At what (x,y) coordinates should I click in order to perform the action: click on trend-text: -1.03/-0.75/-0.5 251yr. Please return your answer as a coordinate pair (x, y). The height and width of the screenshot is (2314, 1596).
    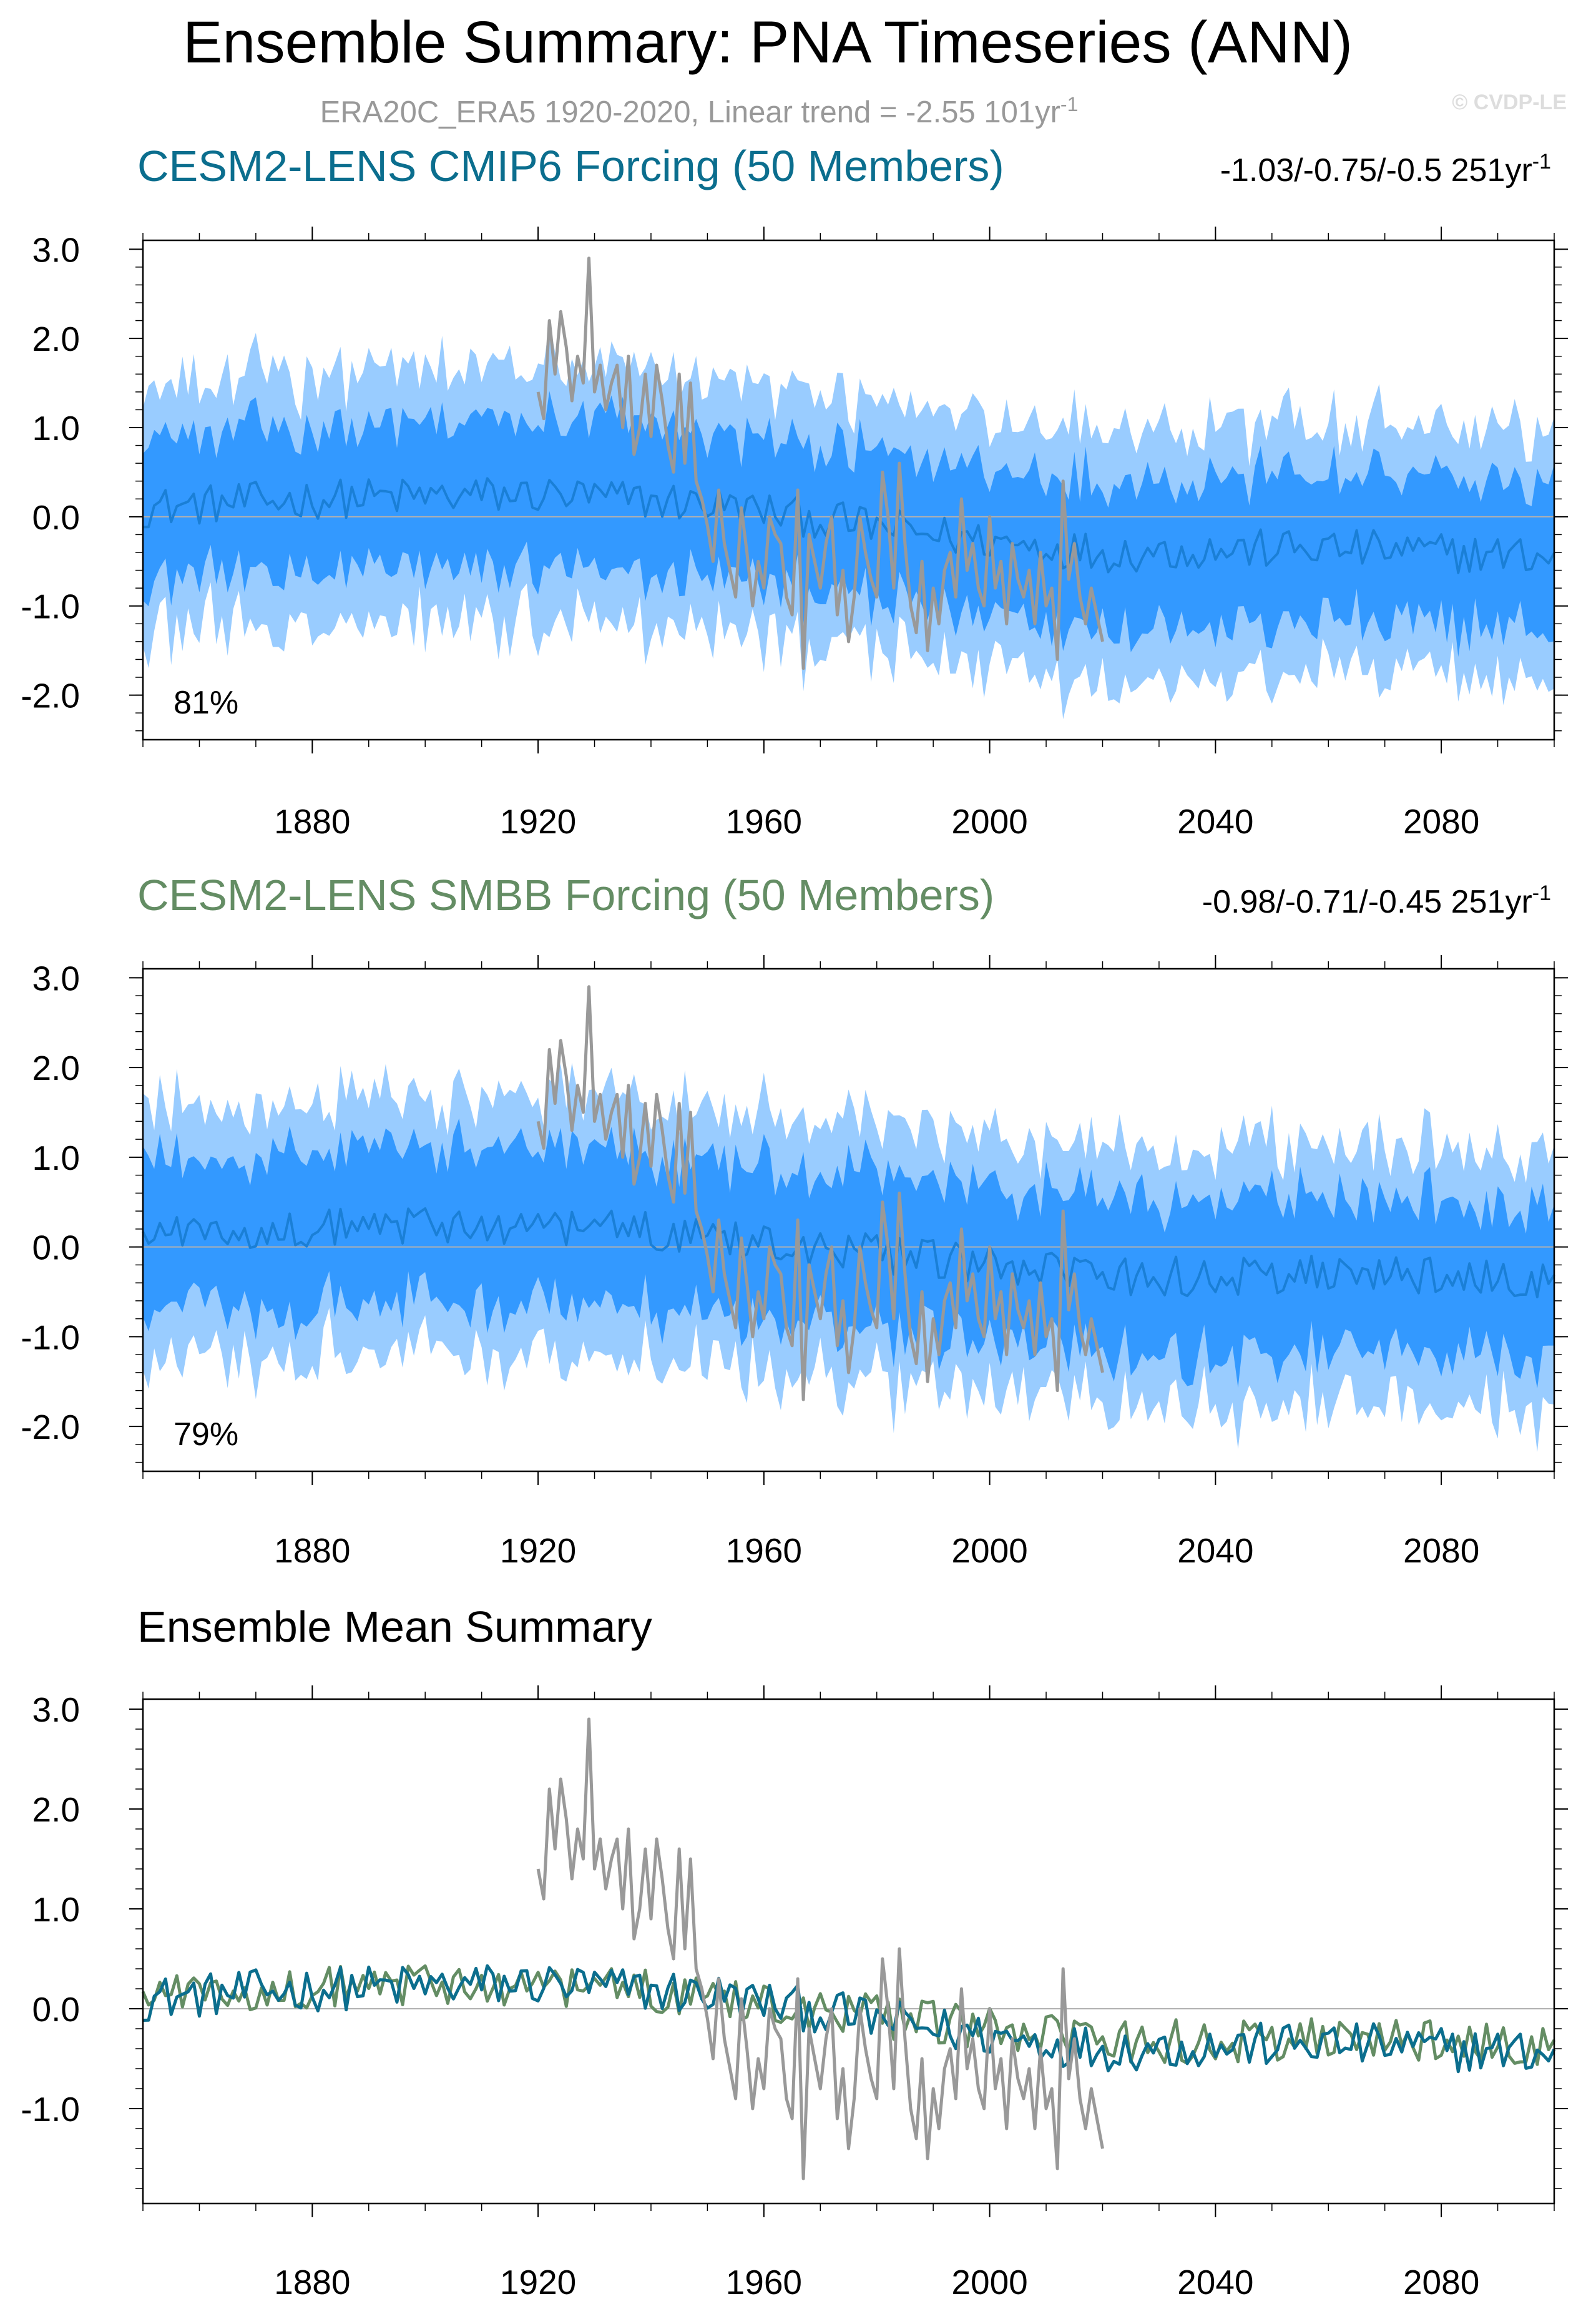
    Looking at the image, I should click on (1376, 170).